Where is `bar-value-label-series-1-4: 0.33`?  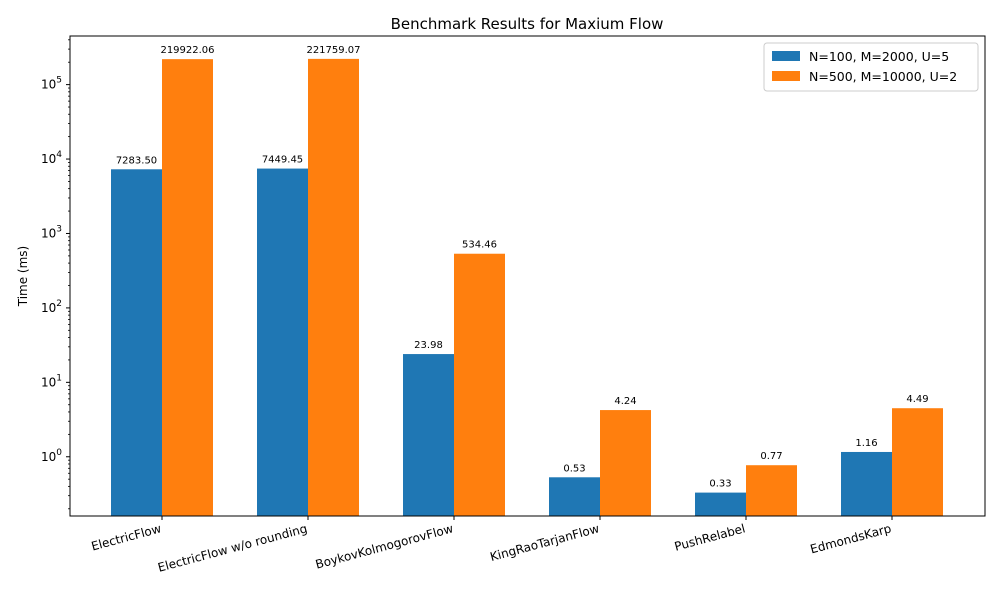
bar-value-label-series-1-4: 0.33 is located at coordinates (720, 484).